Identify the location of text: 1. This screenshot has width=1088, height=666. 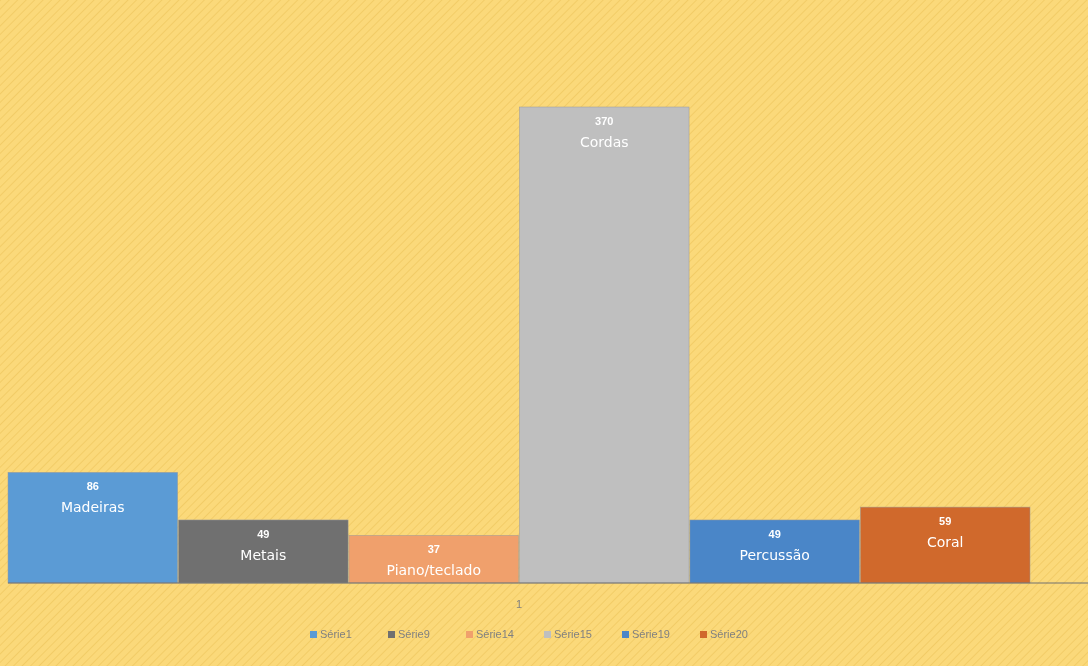
(519, 604).